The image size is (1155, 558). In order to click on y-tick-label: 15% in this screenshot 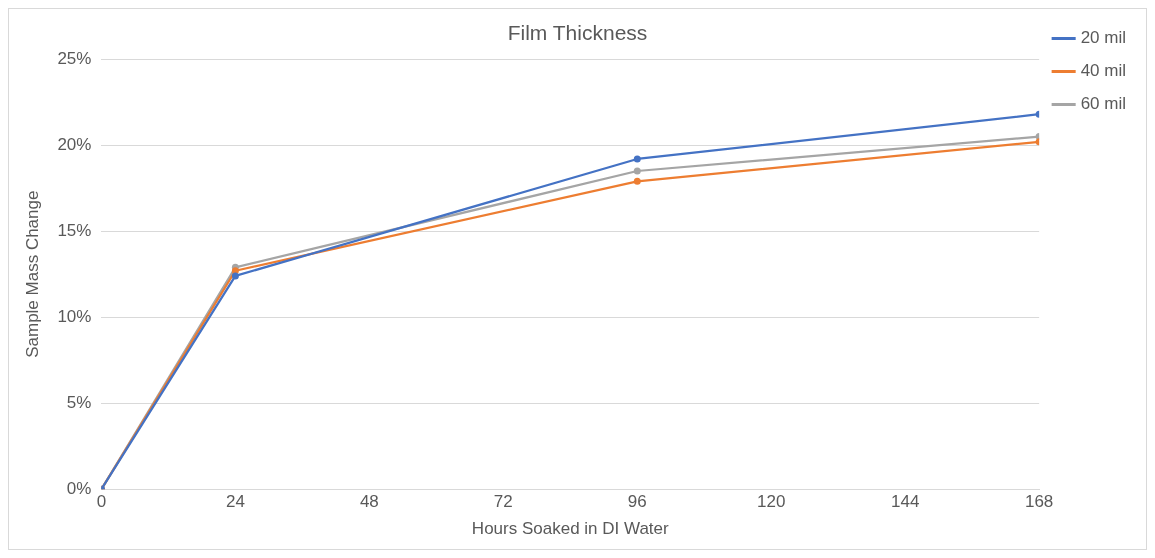, I will do `click(74, 230)`.